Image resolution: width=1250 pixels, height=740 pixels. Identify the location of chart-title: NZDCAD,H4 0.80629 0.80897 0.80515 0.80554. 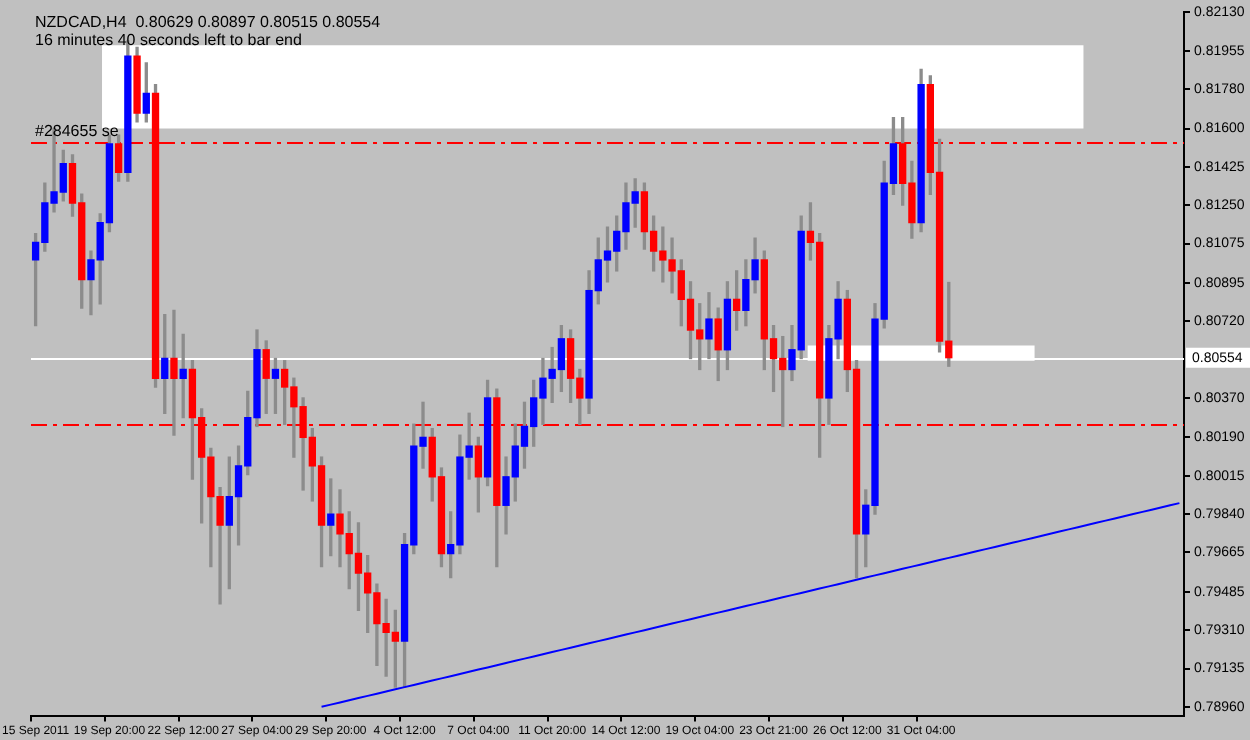
(208, 21).